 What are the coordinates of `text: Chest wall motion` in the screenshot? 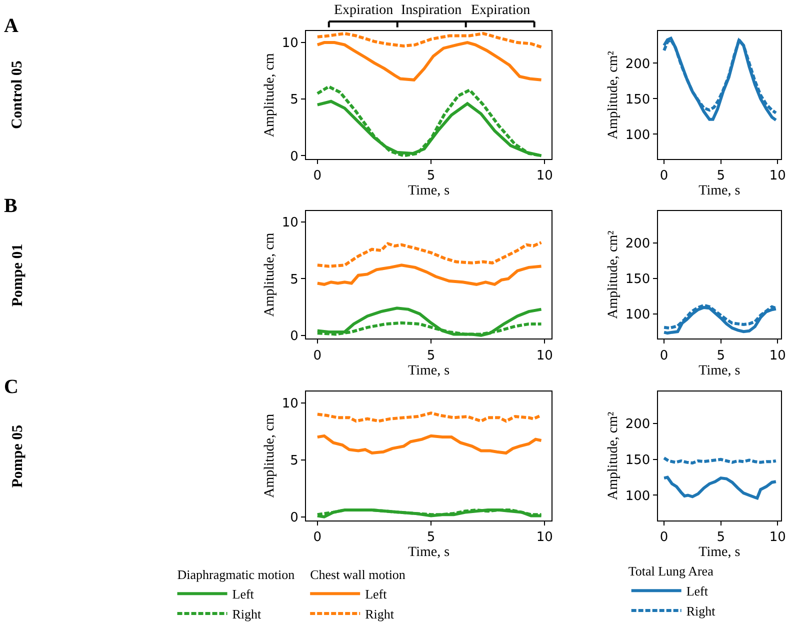 It's located at (358, 574).